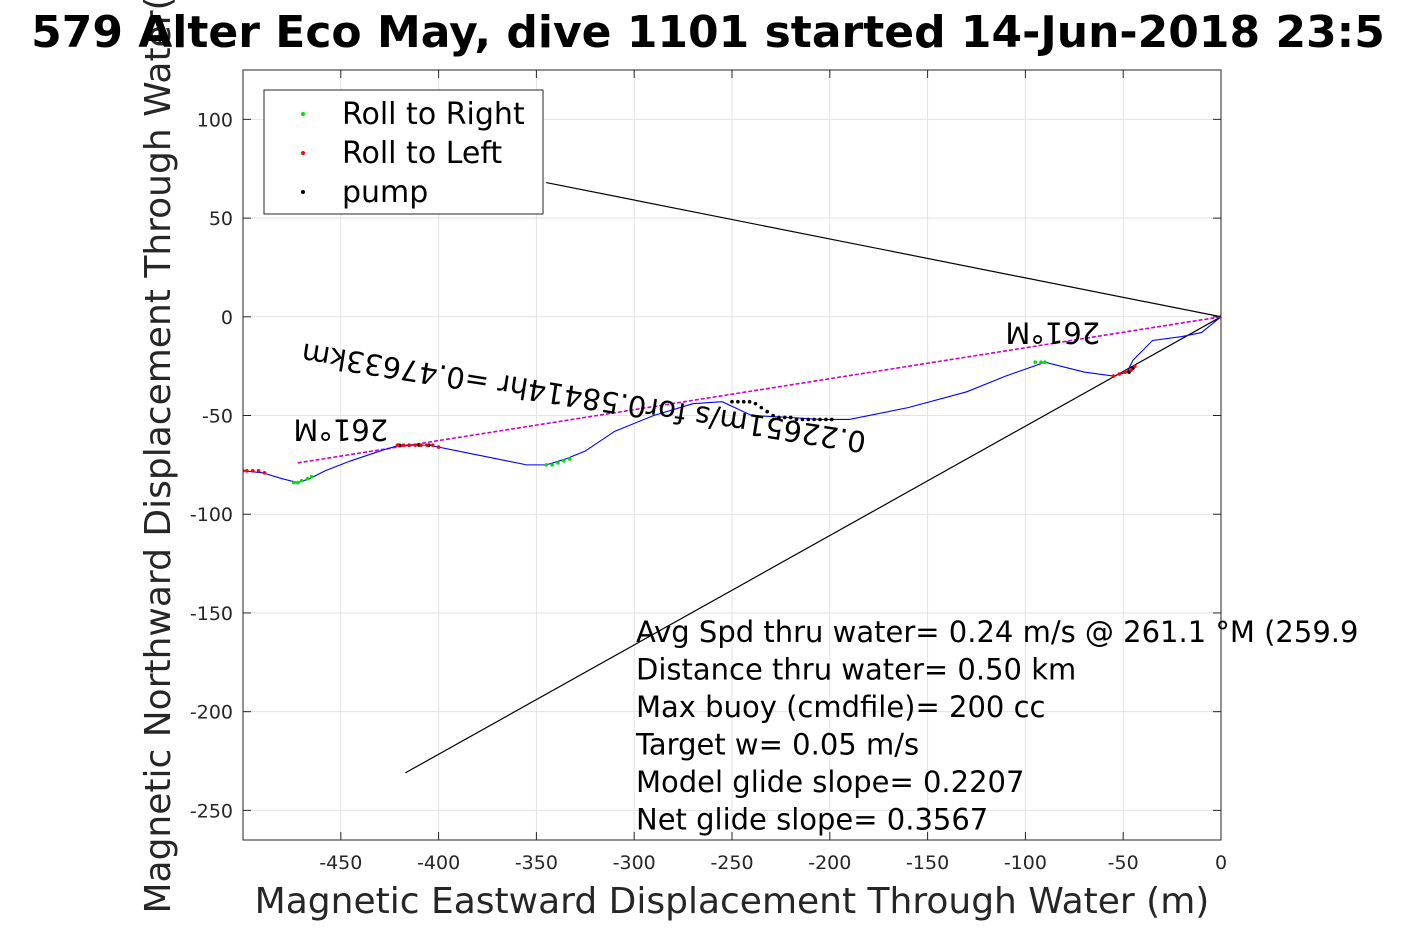  I want to click on y-tick-label: -200, so click(211, 713).